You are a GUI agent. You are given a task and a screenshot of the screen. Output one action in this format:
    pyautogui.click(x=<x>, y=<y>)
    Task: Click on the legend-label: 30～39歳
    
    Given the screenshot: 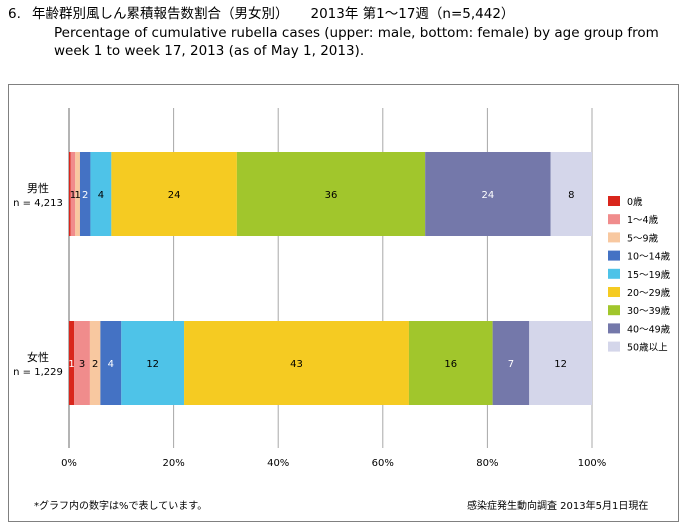 What is the action you would take?
    pyautogui.click(x=649, y=311)
    